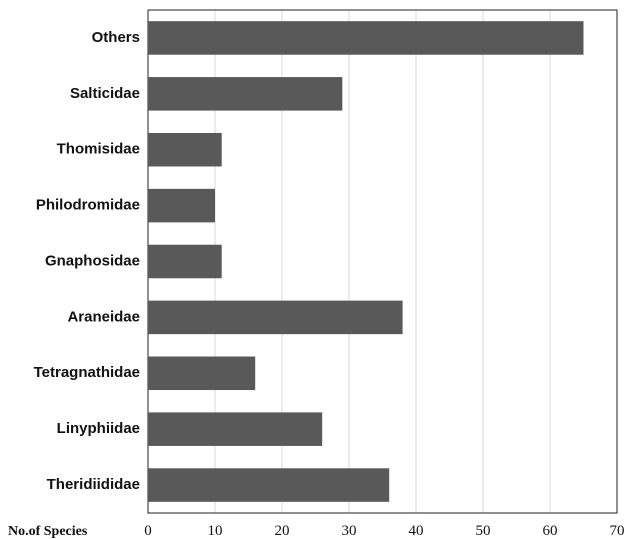  What do you see at coordinates (92, 260) in the screenshot?
I see `category-label: Gnaphosidae` at bounding box center [92, 260].